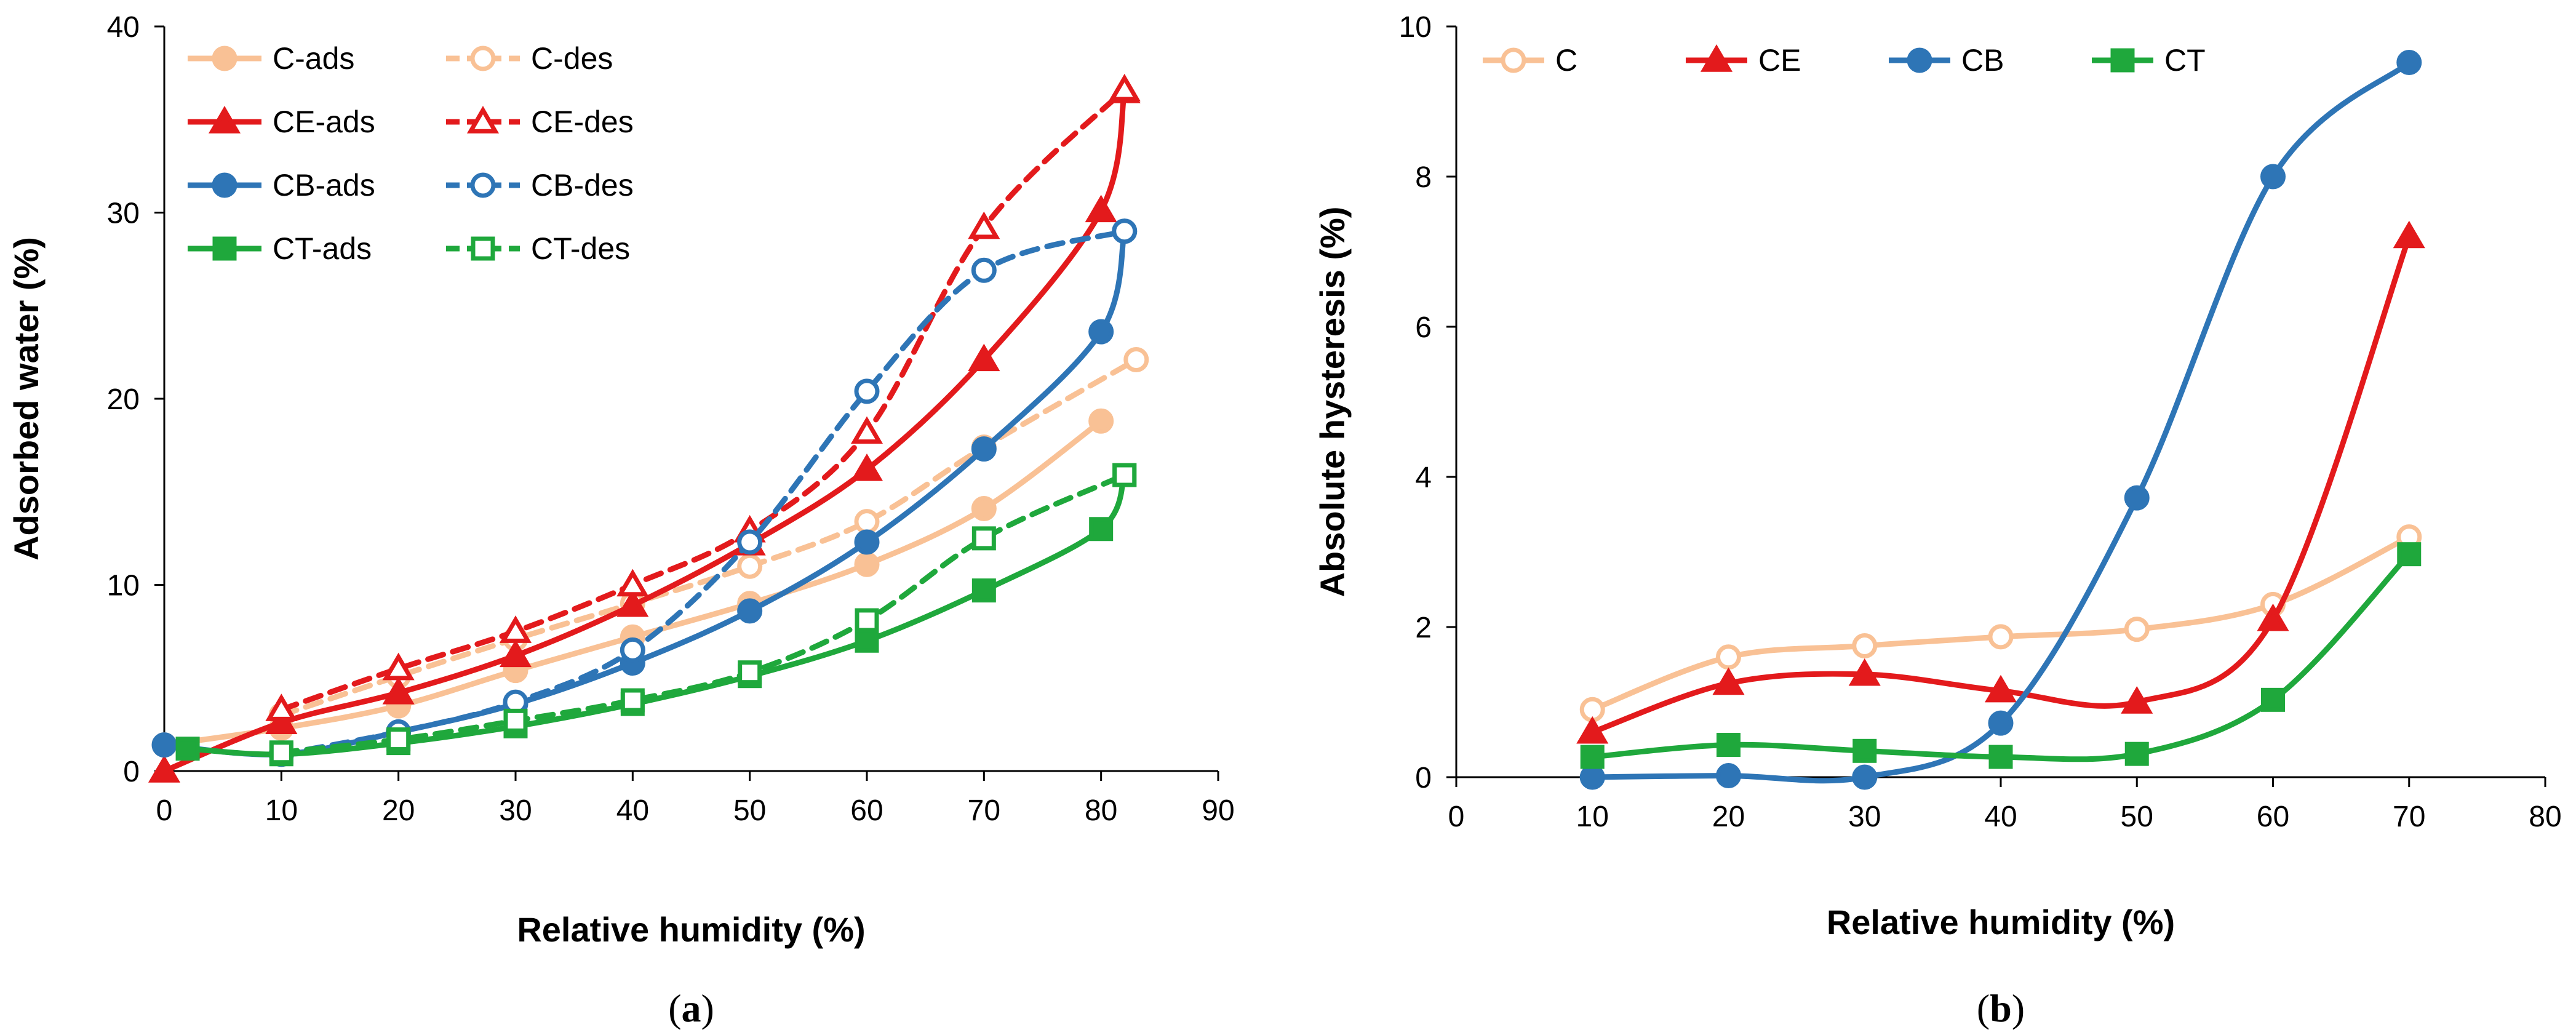  I want to click on panel-a-y-tick-label: 30, so click(124, 214).